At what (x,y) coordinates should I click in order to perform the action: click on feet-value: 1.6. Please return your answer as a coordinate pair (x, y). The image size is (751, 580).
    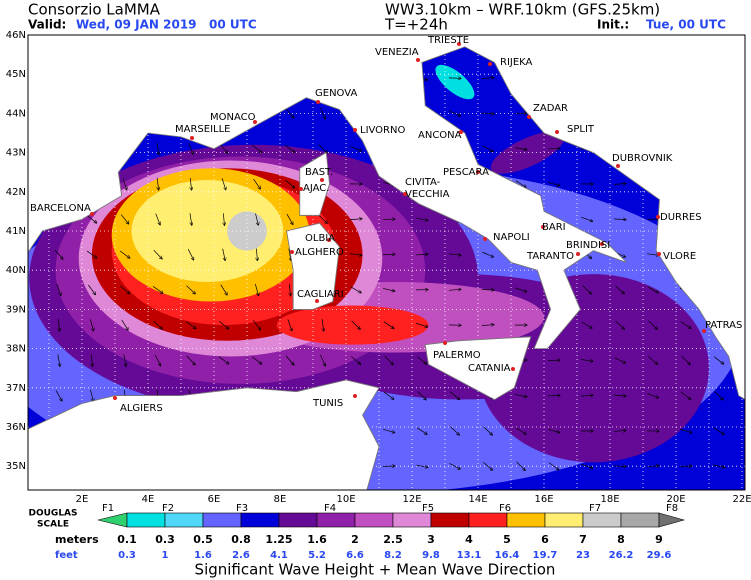
    Looking at the image, I should click on (203, 555).